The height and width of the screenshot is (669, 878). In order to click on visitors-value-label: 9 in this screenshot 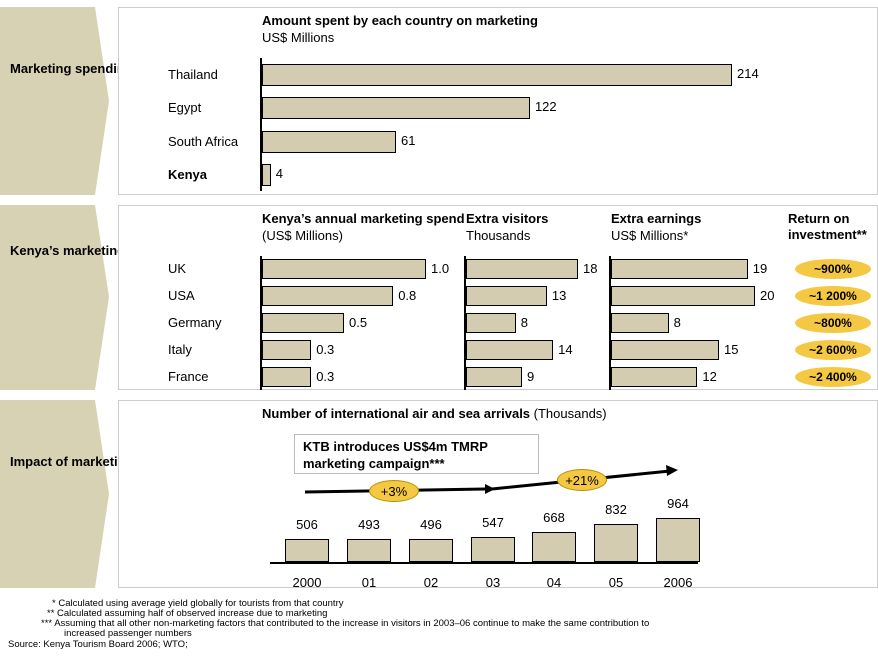, I will do `click(531, 376)`.